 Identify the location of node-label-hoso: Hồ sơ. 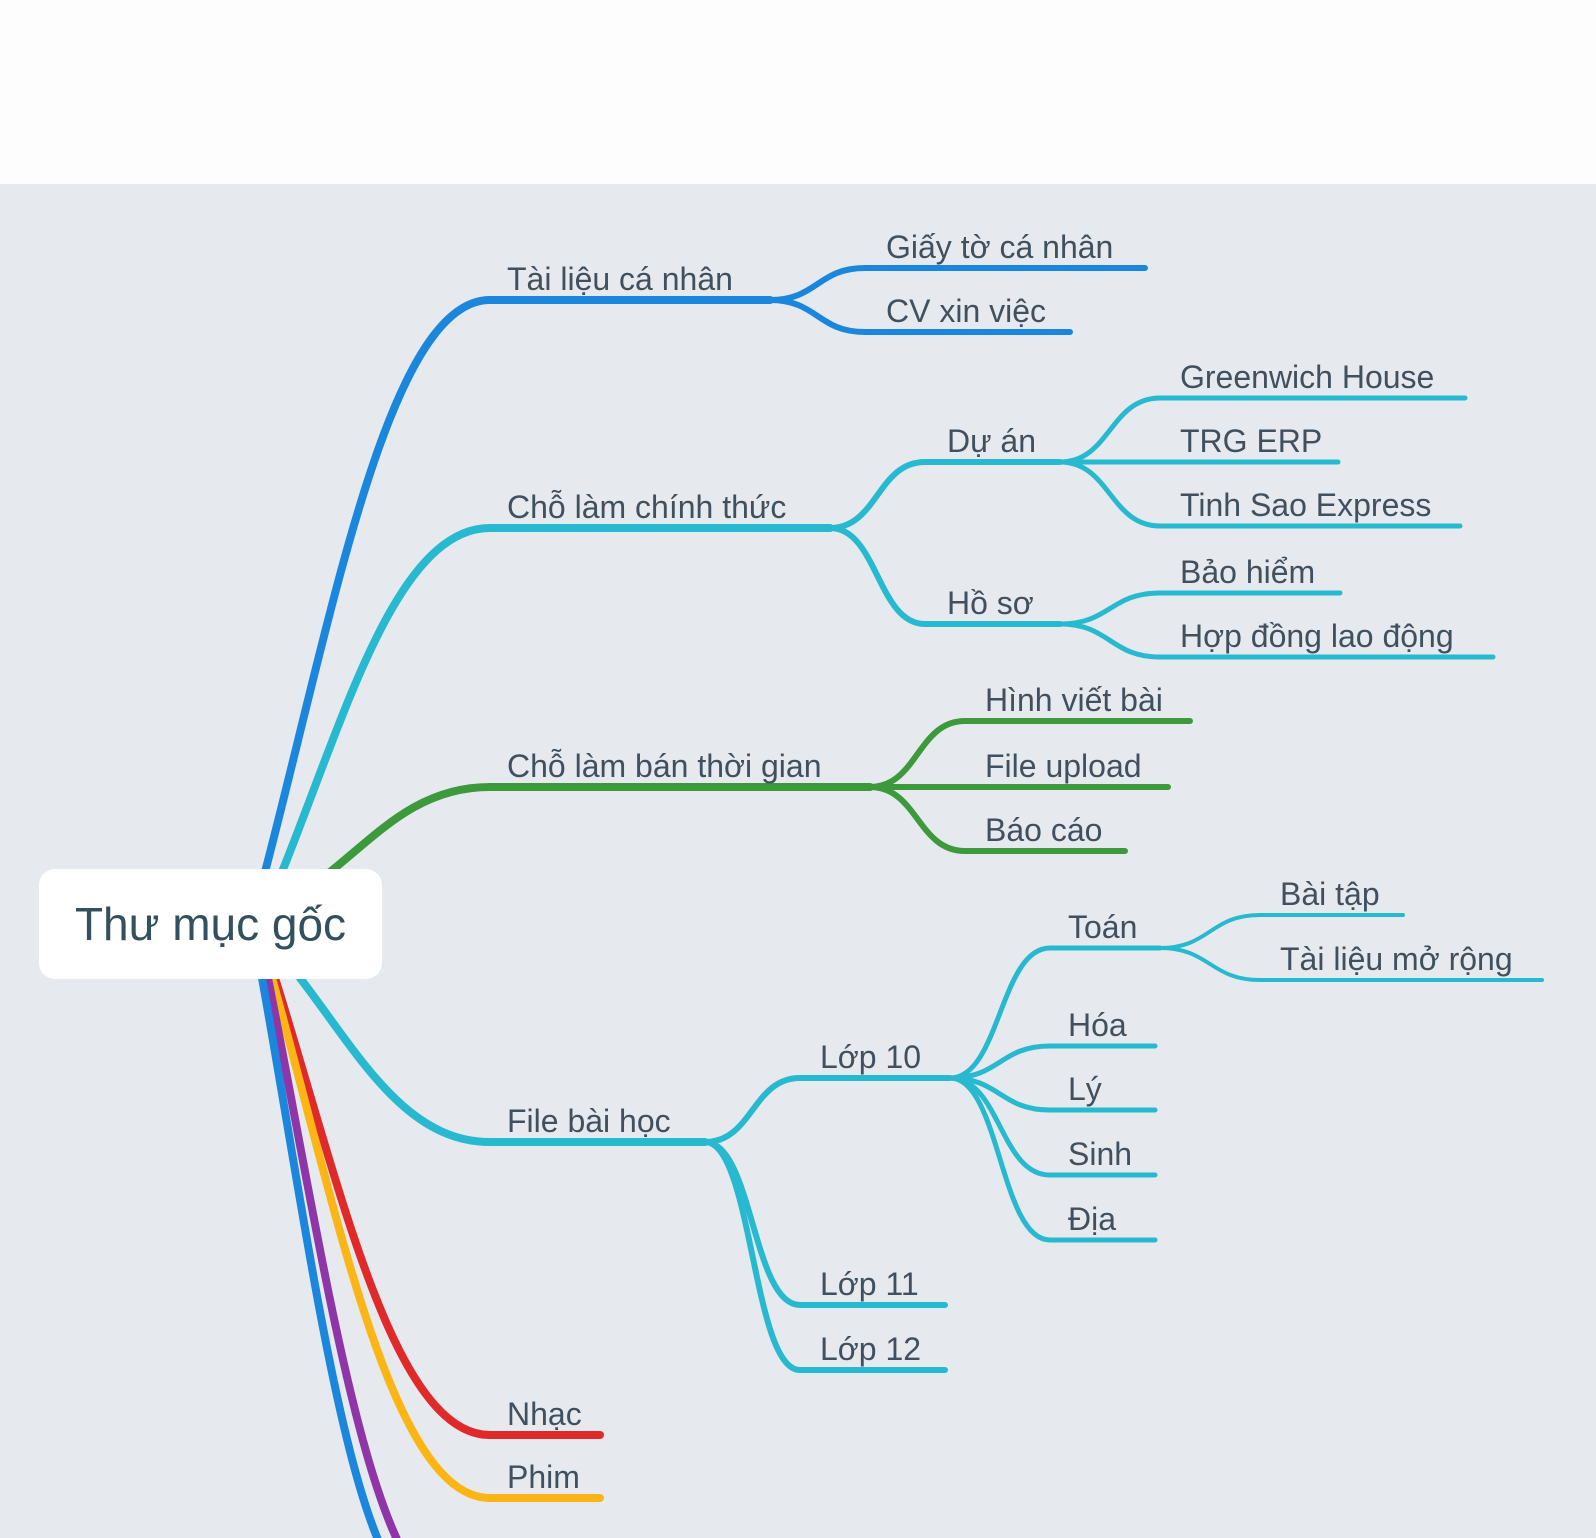
(990, 603).